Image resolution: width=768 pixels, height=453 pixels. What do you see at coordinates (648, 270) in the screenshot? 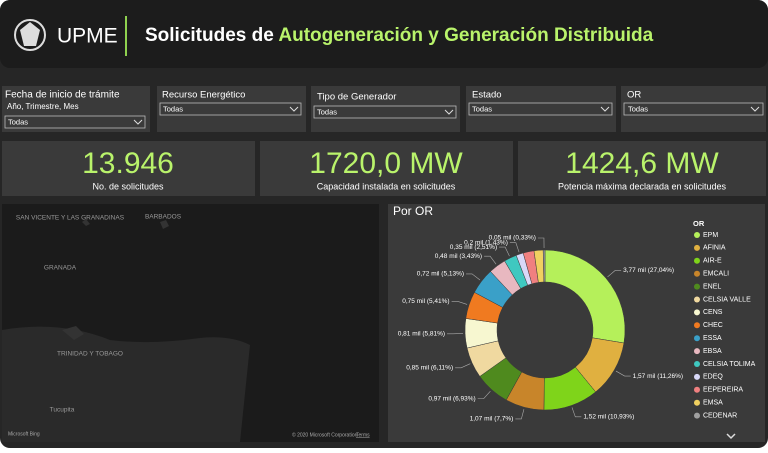
I see `data-label: 3,77 mil (27,04%)` at bounding box center [648, 270].